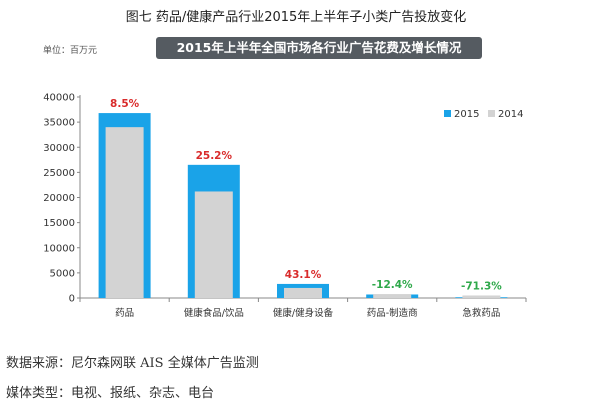 The height and width of the screenshot is (418, 592). I want to click on y-tick-label: 10000, so click(59, 248).